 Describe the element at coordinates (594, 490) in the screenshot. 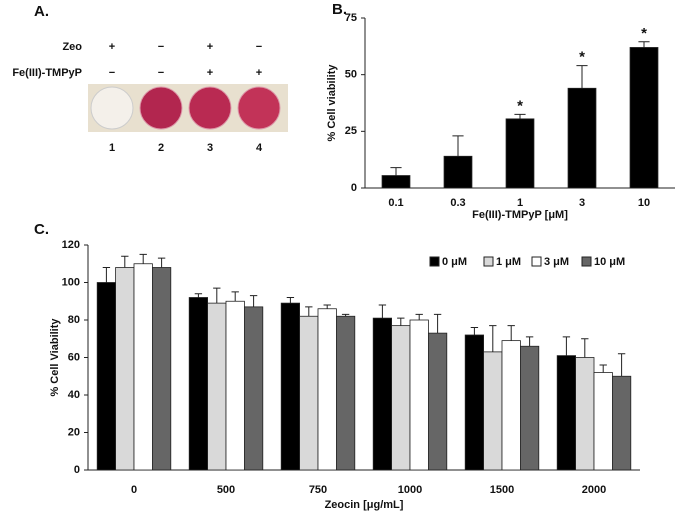

I see `x-tick-label: 2000` at that location.